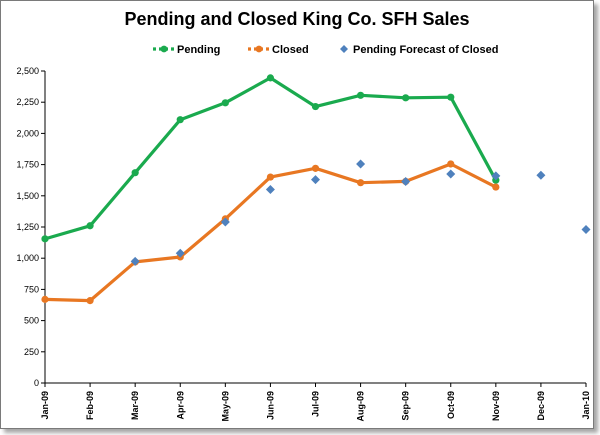 This screenshot has width=600, height=435. Describe the element at coordinates (31, 321) in the screenshot. I see `y-tick-label: 500` at that location.